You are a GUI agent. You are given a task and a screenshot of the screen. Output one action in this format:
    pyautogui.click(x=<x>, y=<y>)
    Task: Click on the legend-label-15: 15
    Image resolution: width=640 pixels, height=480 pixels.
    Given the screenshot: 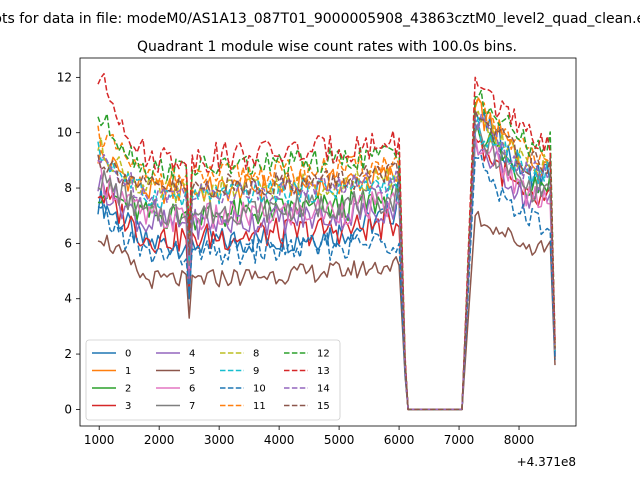 What is the action you would take?
    pyautogui.click(x=323, y=406)
    